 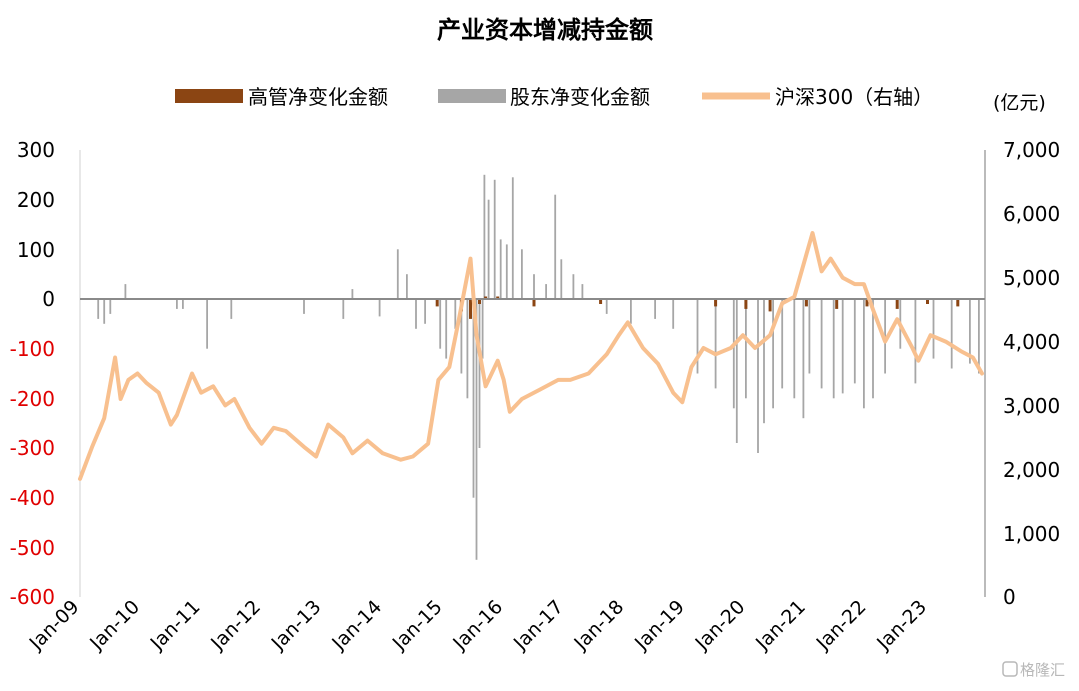 I want to click on chart-title: 产业资本增减持金额, so click(x=545, y=30).